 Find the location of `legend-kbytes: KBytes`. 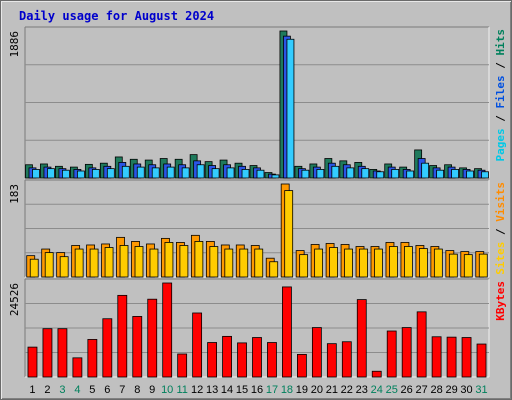

legend-kbytes: KBytes is located at coordinates (500, 301).